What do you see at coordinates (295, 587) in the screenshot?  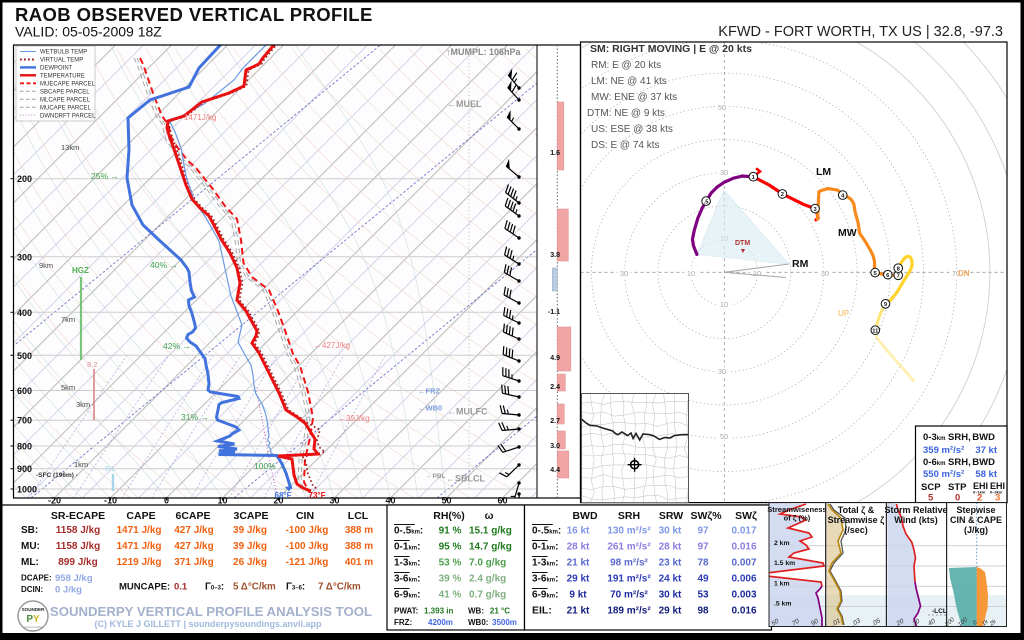 I see `svg-text: Γ3–6:` at bounding box center [295, 587].